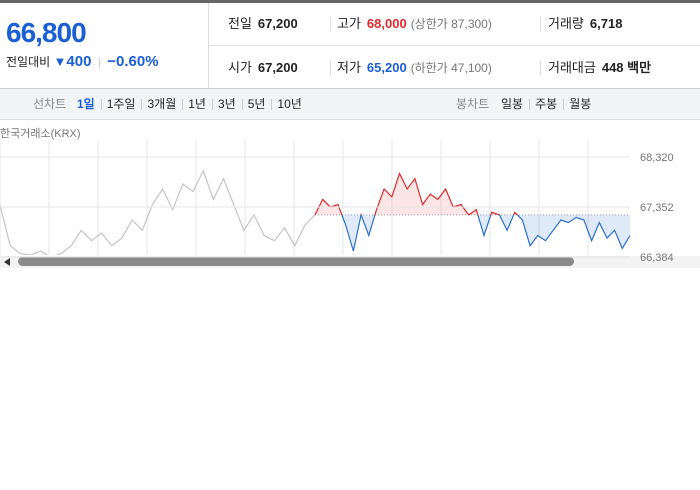 This screenshot has height=490, width=700. I want to click on item-label: 시가, so click(240, 67).